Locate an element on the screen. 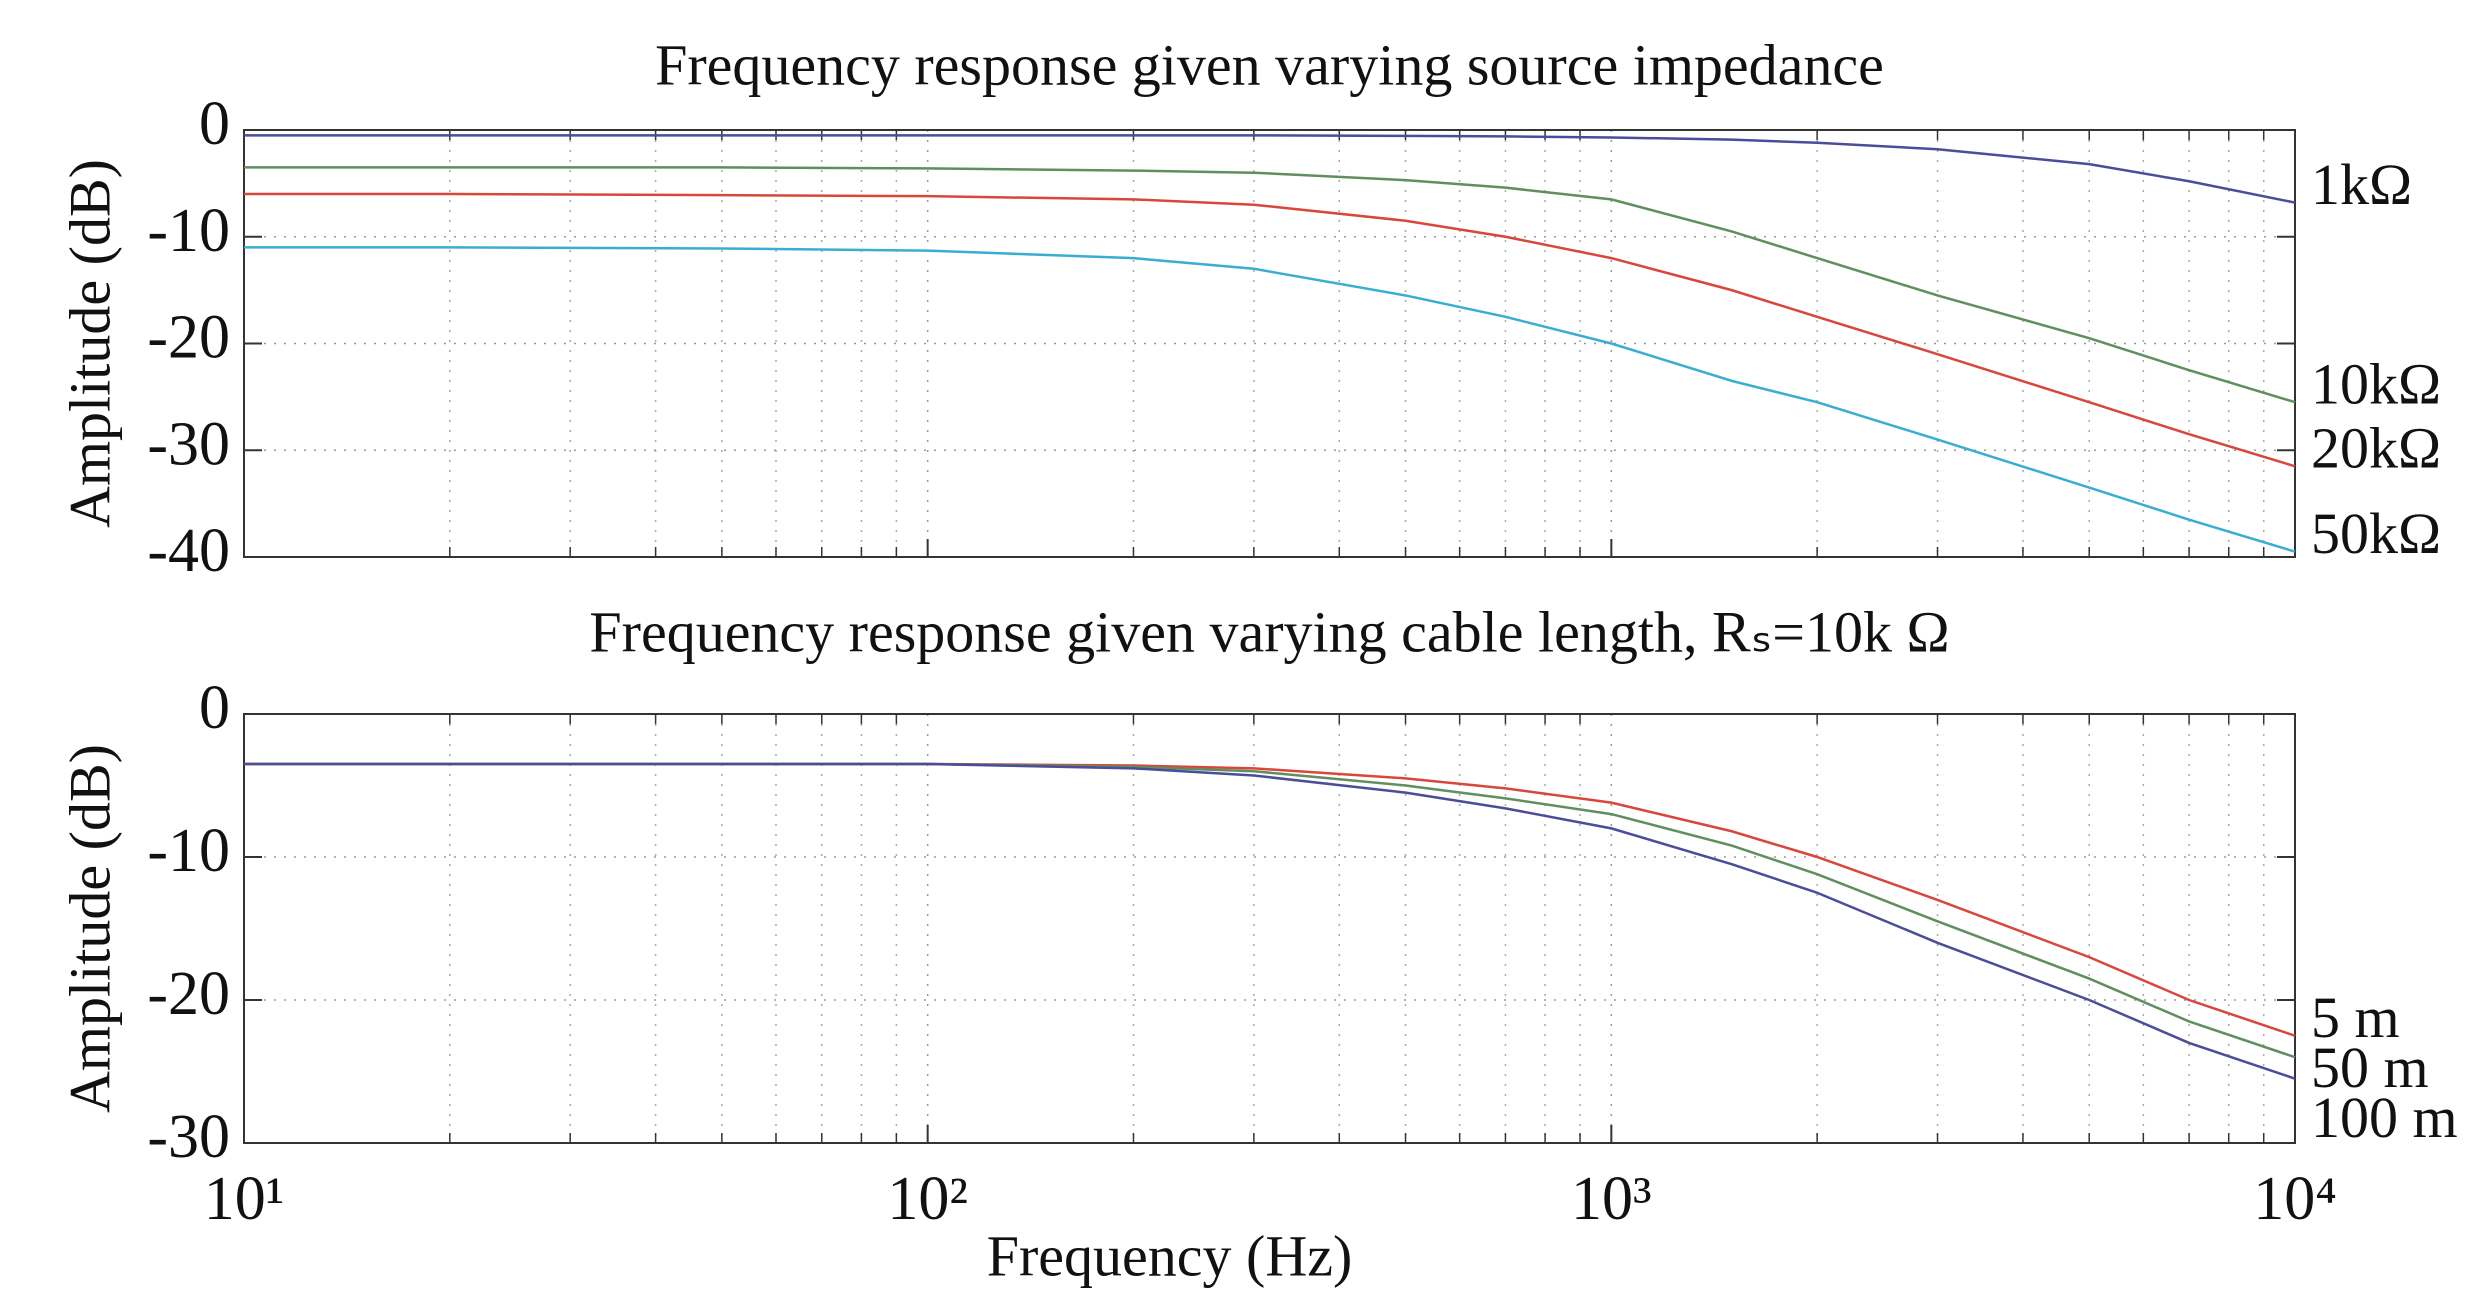  series-label: 50 m is located at coordinates (2370, 1067).